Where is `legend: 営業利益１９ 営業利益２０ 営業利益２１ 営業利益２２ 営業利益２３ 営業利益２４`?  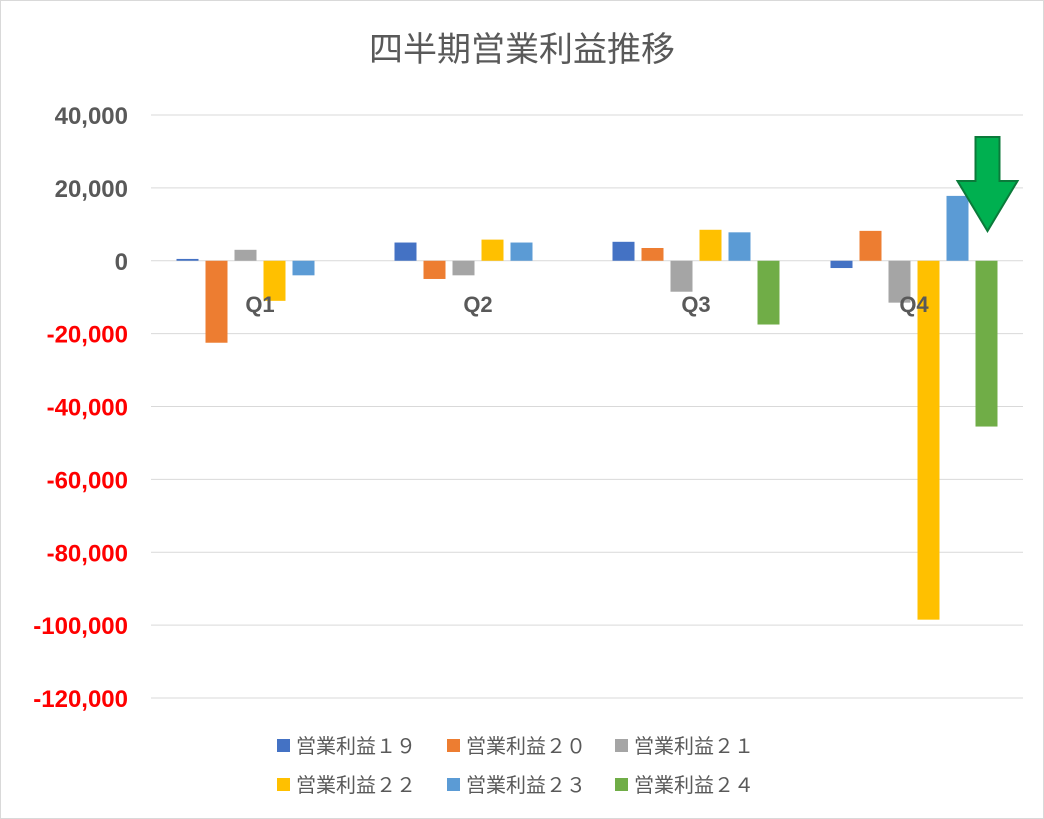
legend: 営業利益１９ 営業利益２０ 営業利益２１ 営業利益２２ 営業利益２３ 営業利益２４ is located at coordinates (515, 765).